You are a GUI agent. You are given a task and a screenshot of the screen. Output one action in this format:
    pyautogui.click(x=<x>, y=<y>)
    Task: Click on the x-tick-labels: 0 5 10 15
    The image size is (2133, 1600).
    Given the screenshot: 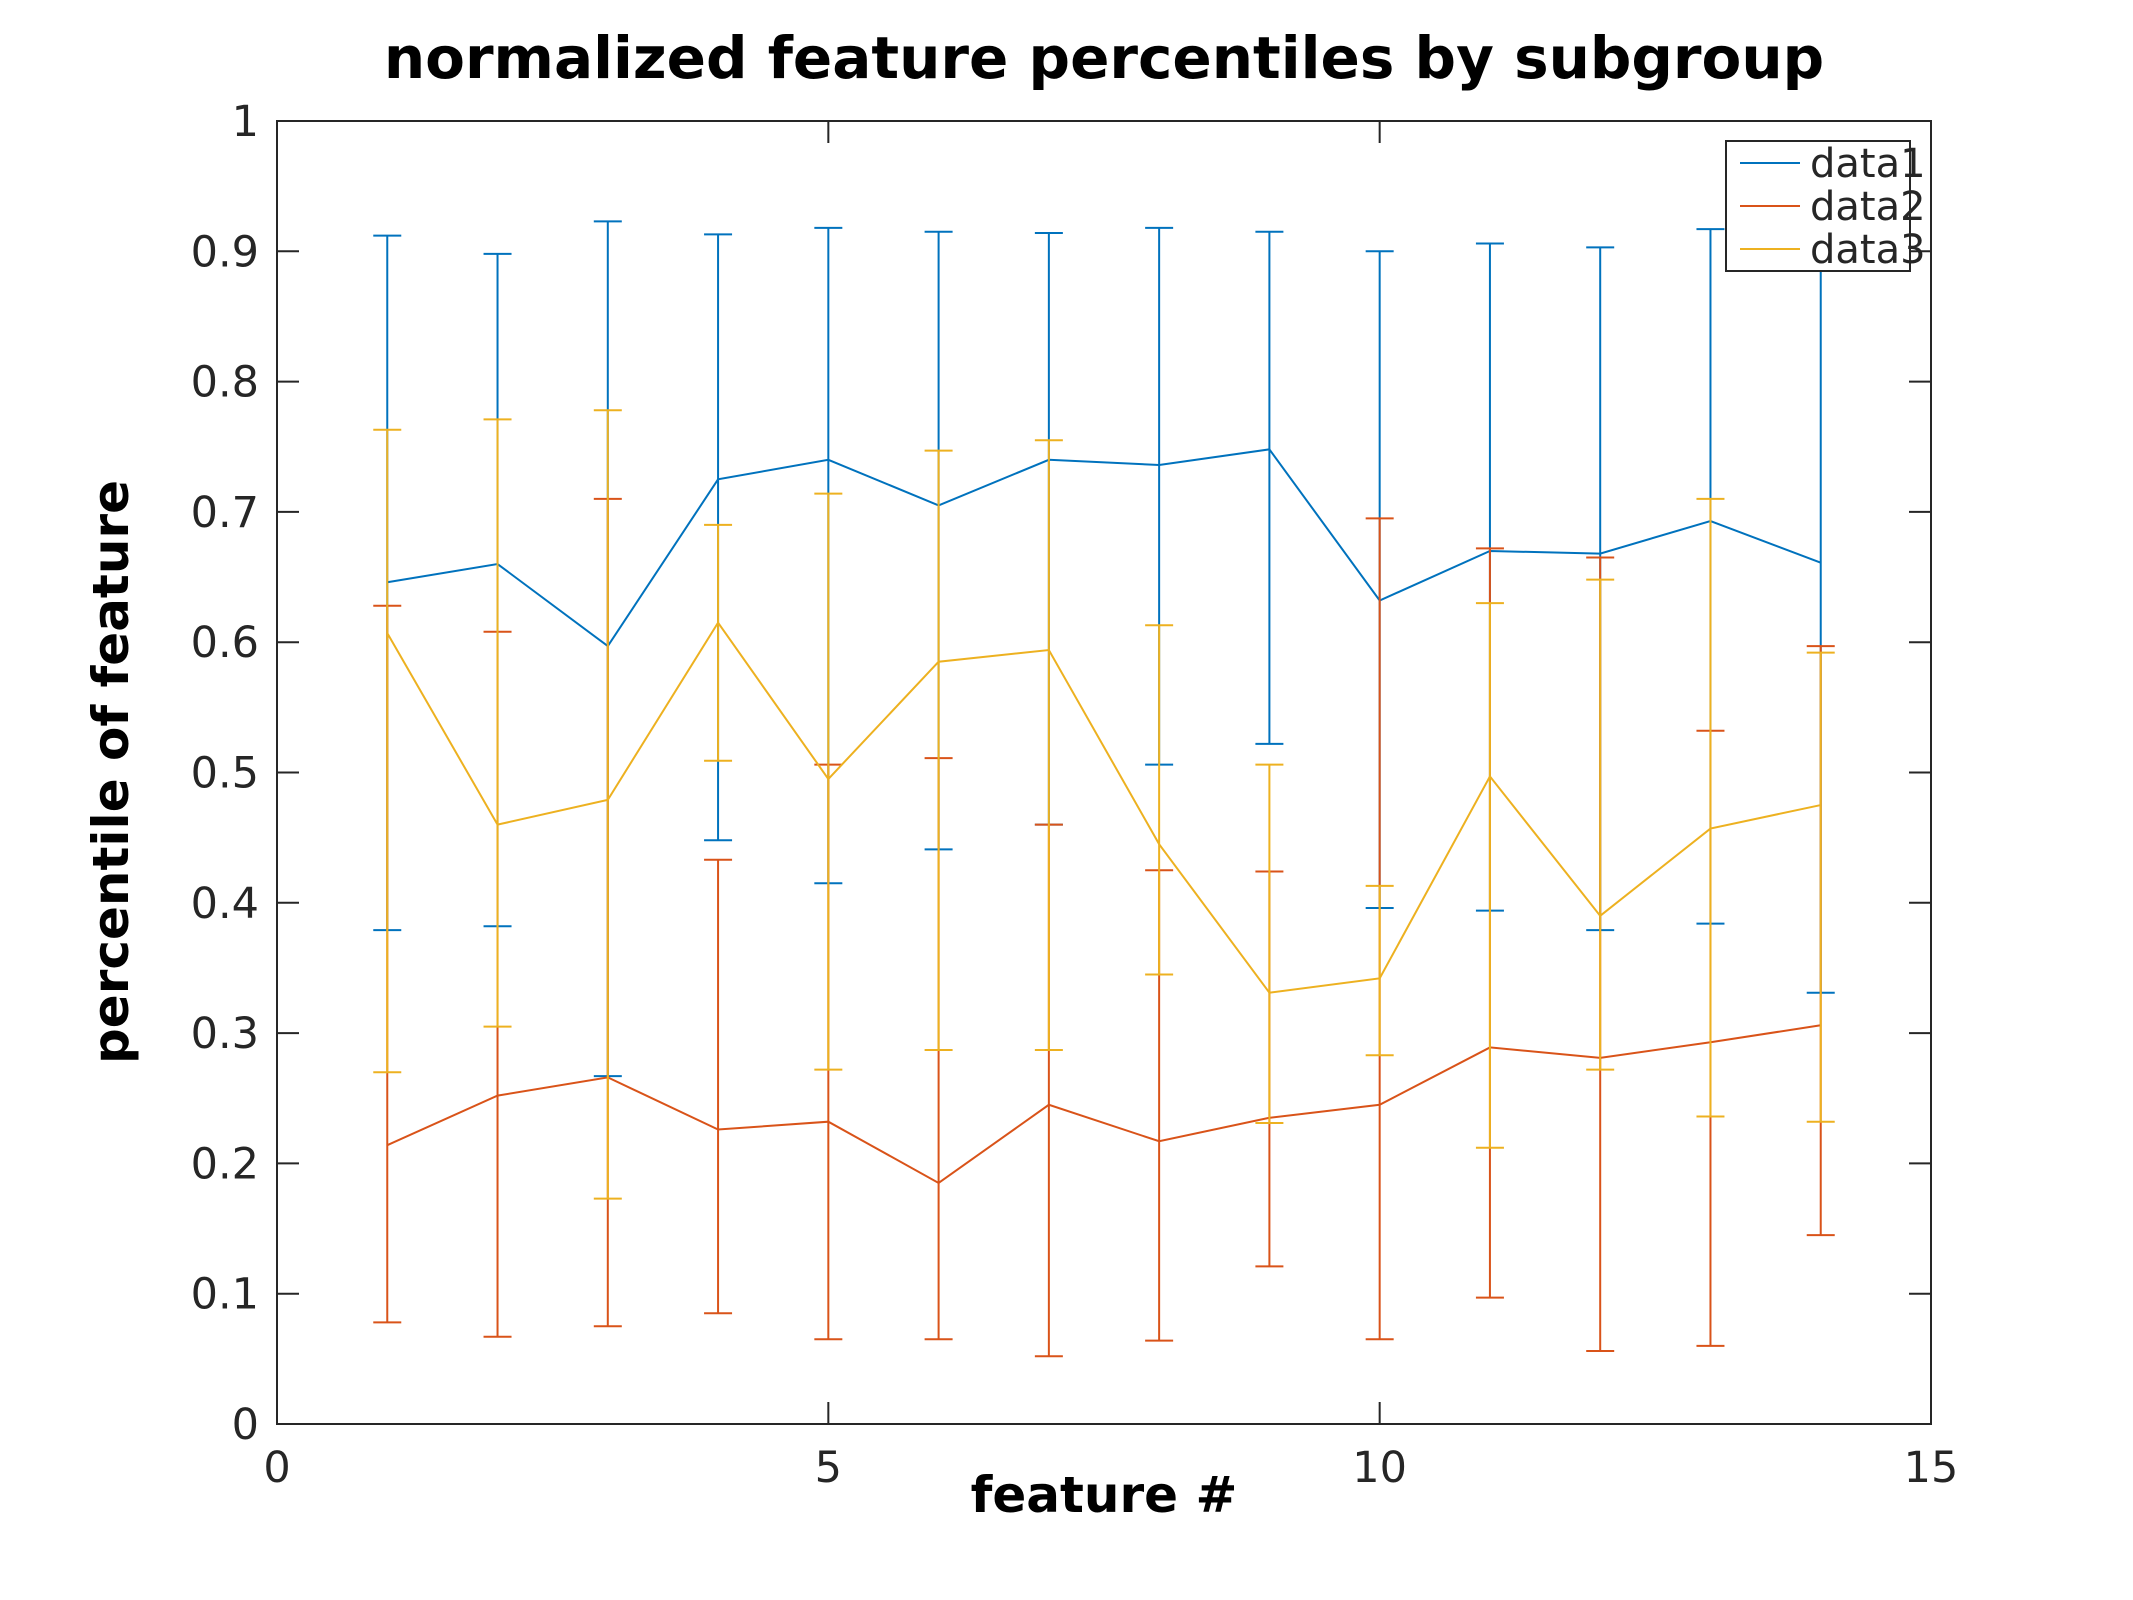 What is the action you would take?
    pyautogui.click(x=1110, y=1468)
    